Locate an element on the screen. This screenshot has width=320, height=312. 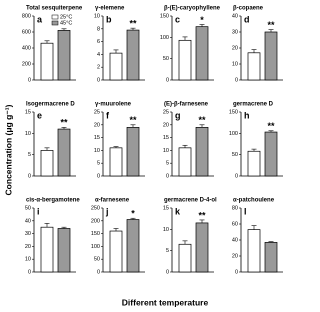
panel-title: α-farnesene is located at coordinates (112, 201).